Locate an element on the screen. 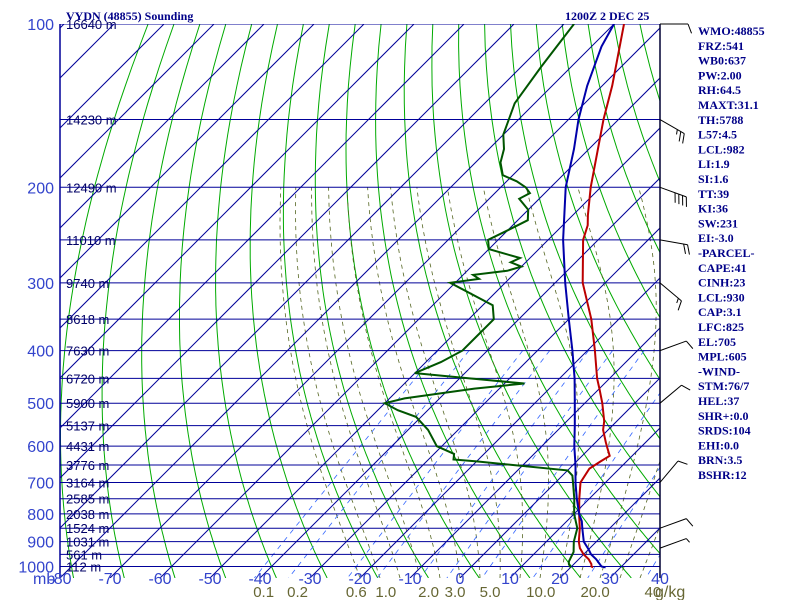 The image size is (800, 600). height-label: 1524 m is located at coordinates (87, 528).